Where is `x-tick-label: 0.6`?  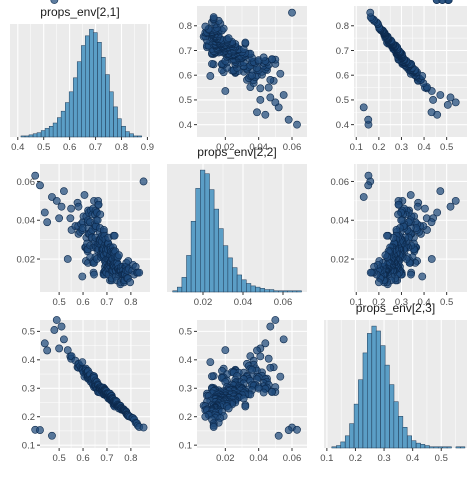
x-tick-label: 0.6 is located at coordinates (82, 302).